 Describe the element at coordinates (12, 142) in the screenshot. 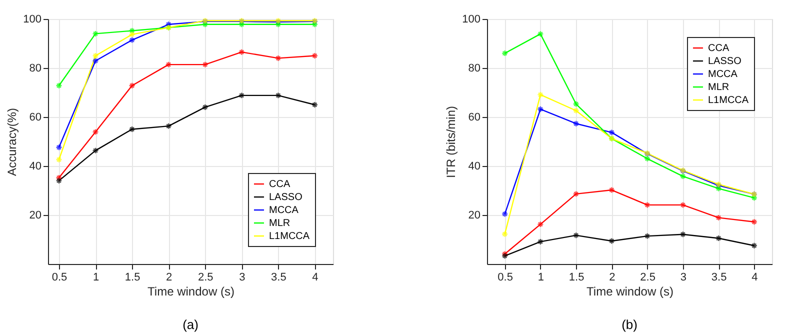

I see `y-axis-title: Accuracy(%)` at that location.